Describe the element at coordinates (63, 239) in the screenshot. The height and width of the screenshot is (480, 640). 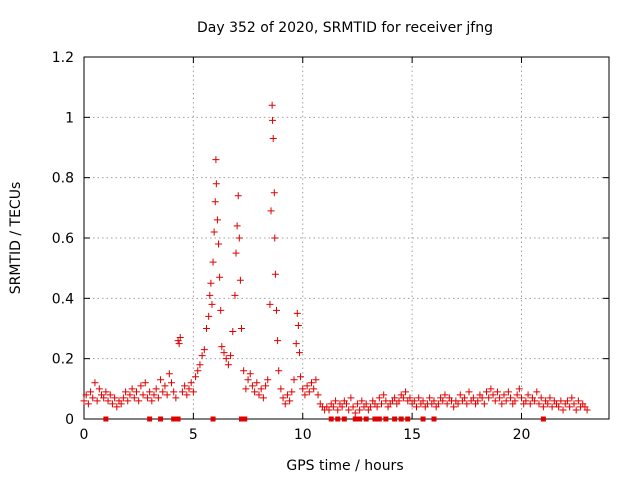
I see `y-tick-label: 0.6` at that location.